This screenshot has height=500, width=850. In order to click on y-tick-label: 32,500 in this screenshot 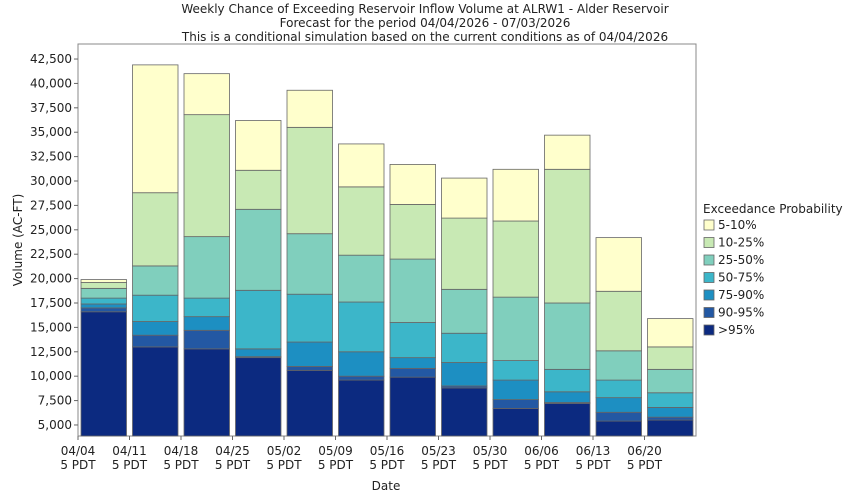, I will do `click(51, 157)`.